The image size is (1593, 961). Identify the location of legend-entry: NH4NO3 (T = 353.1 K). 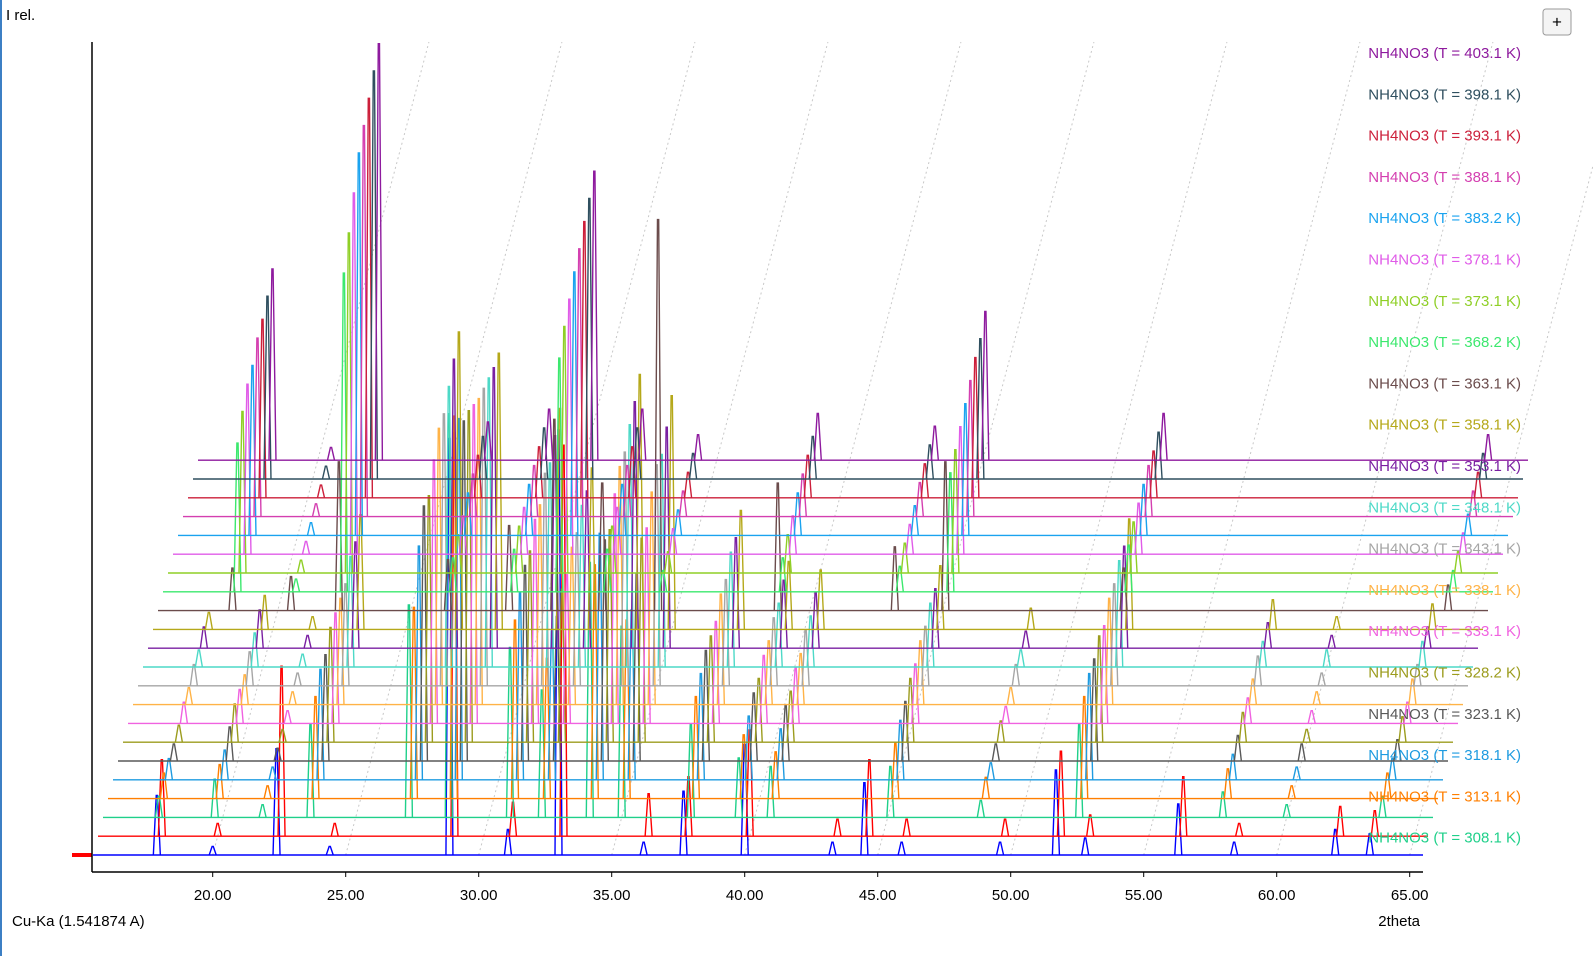
(1444, 466).